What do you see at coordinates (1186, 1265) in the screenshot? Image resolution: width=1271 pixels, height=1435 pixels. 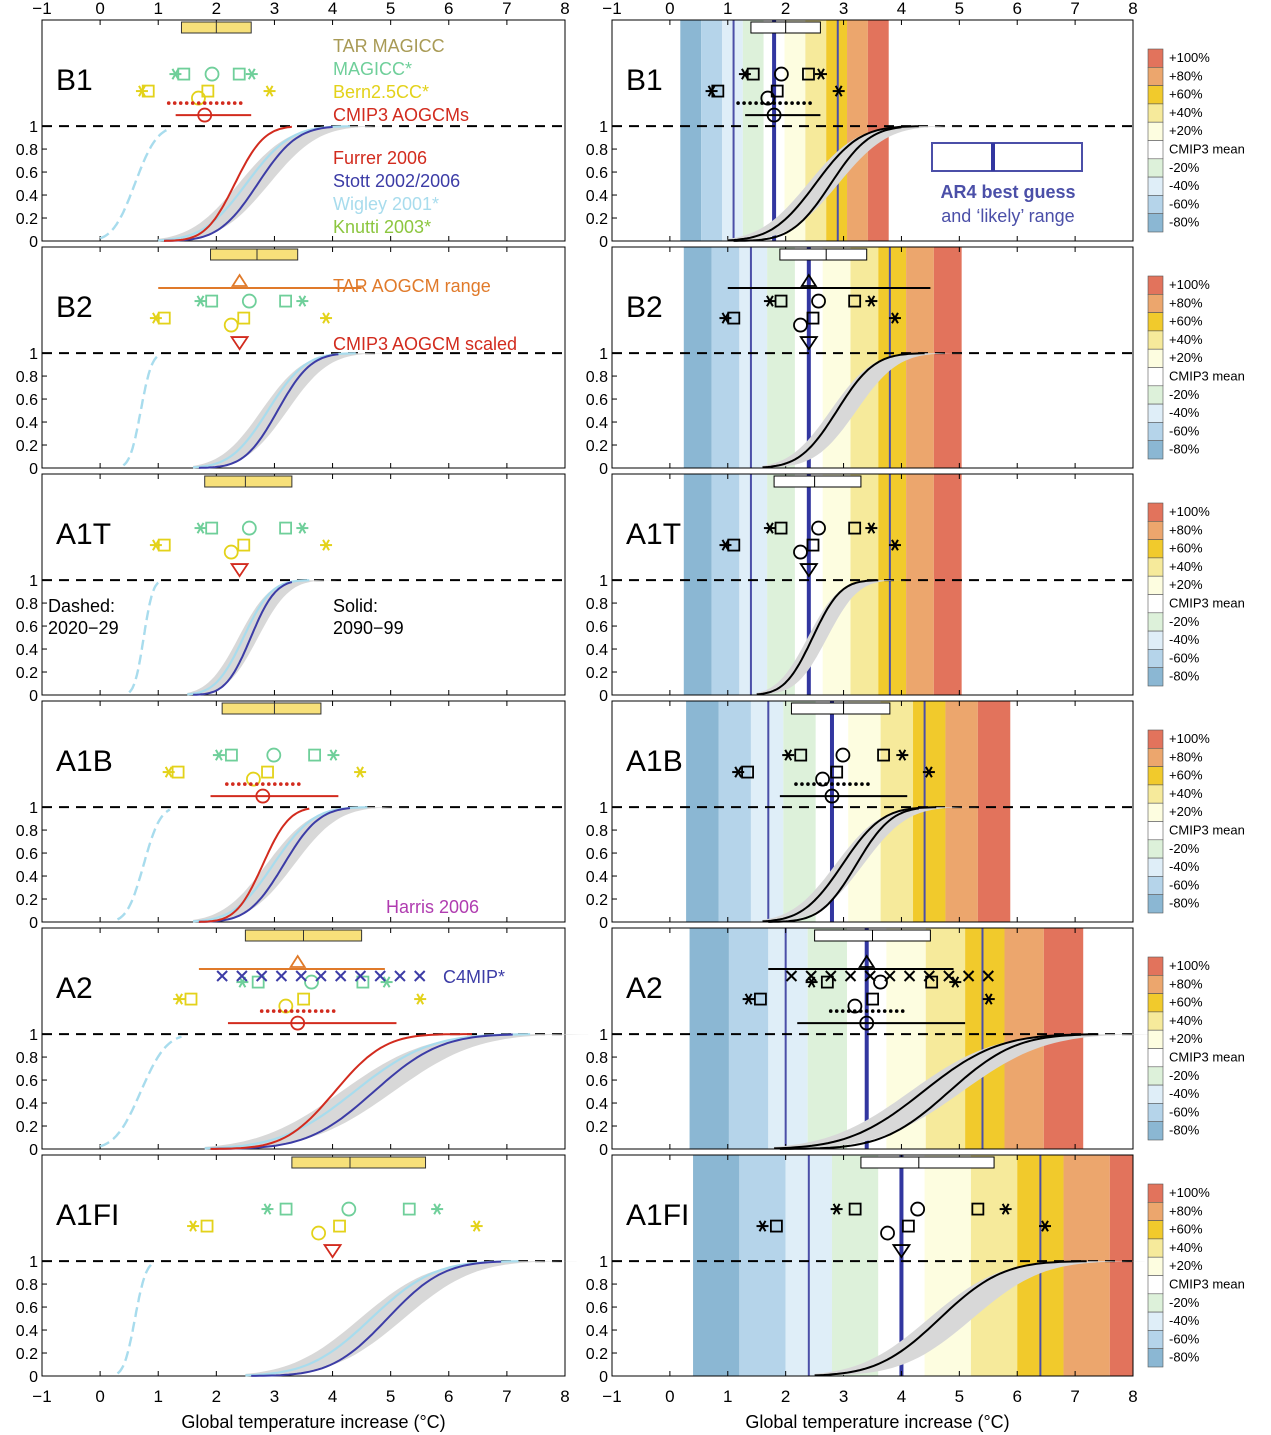 I see `colorbar-label: +20%` at bounding box center [1186, 1265].